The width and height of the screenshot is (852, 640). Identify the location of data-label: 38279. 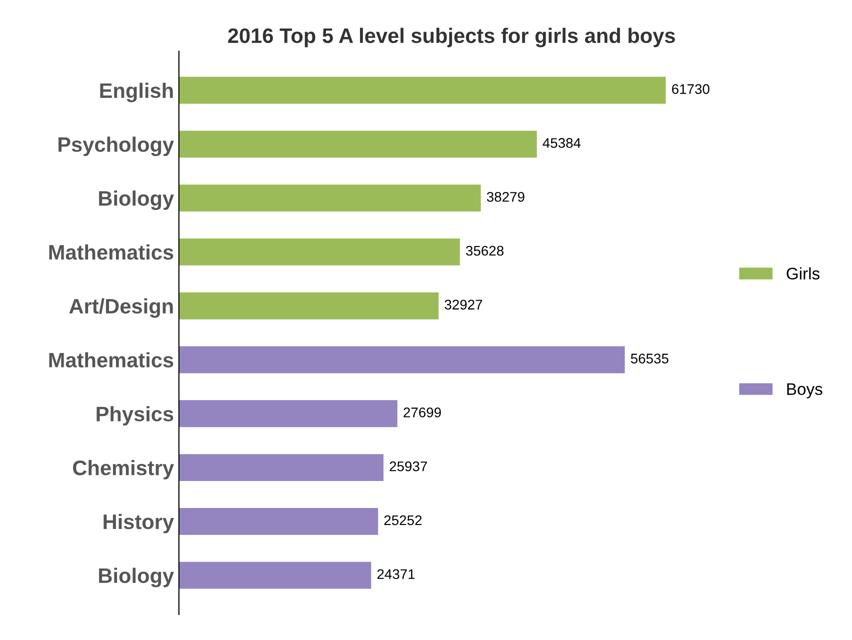
(505, 197).